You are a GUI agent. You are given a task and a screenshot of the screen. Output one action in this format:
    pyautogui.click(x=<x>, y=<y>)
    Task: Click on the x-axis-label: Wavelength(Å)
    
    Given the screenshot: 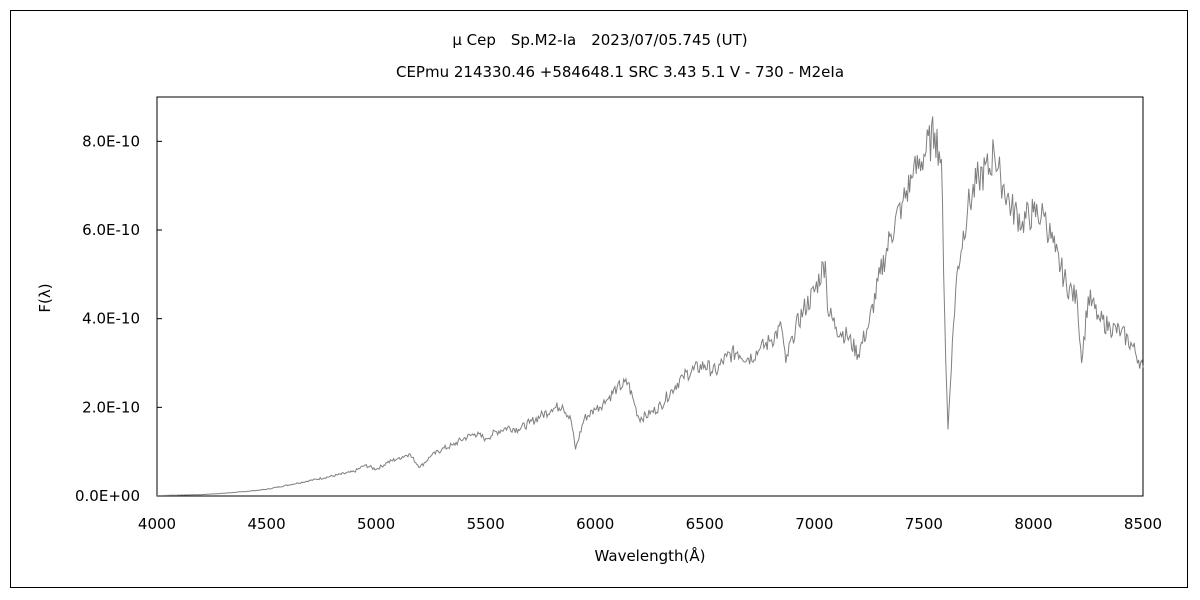 What is the action you would take?
    pyautogui.click(x=650, y=555)
    